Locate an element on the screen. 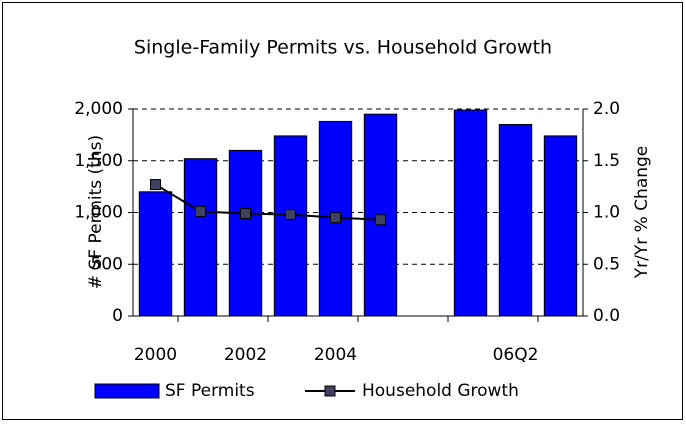 This screenshot has height=427, width=686. legend-label: SF Permits is located at coordinates (210, 391).